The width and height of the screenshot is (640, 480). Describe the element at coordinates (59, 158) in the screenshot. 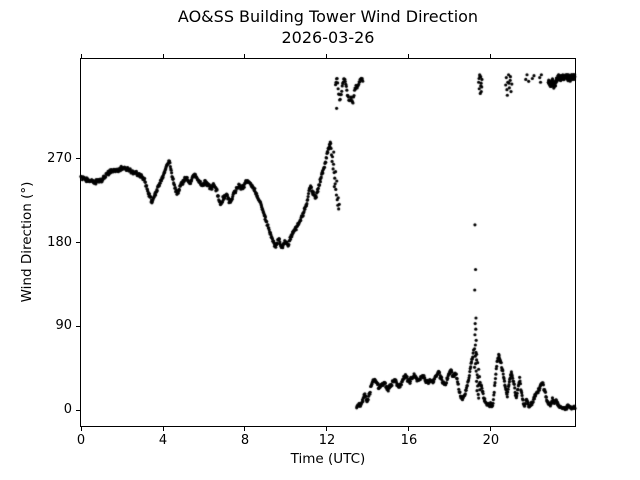

I see `y-tick-label: 270` at that location.